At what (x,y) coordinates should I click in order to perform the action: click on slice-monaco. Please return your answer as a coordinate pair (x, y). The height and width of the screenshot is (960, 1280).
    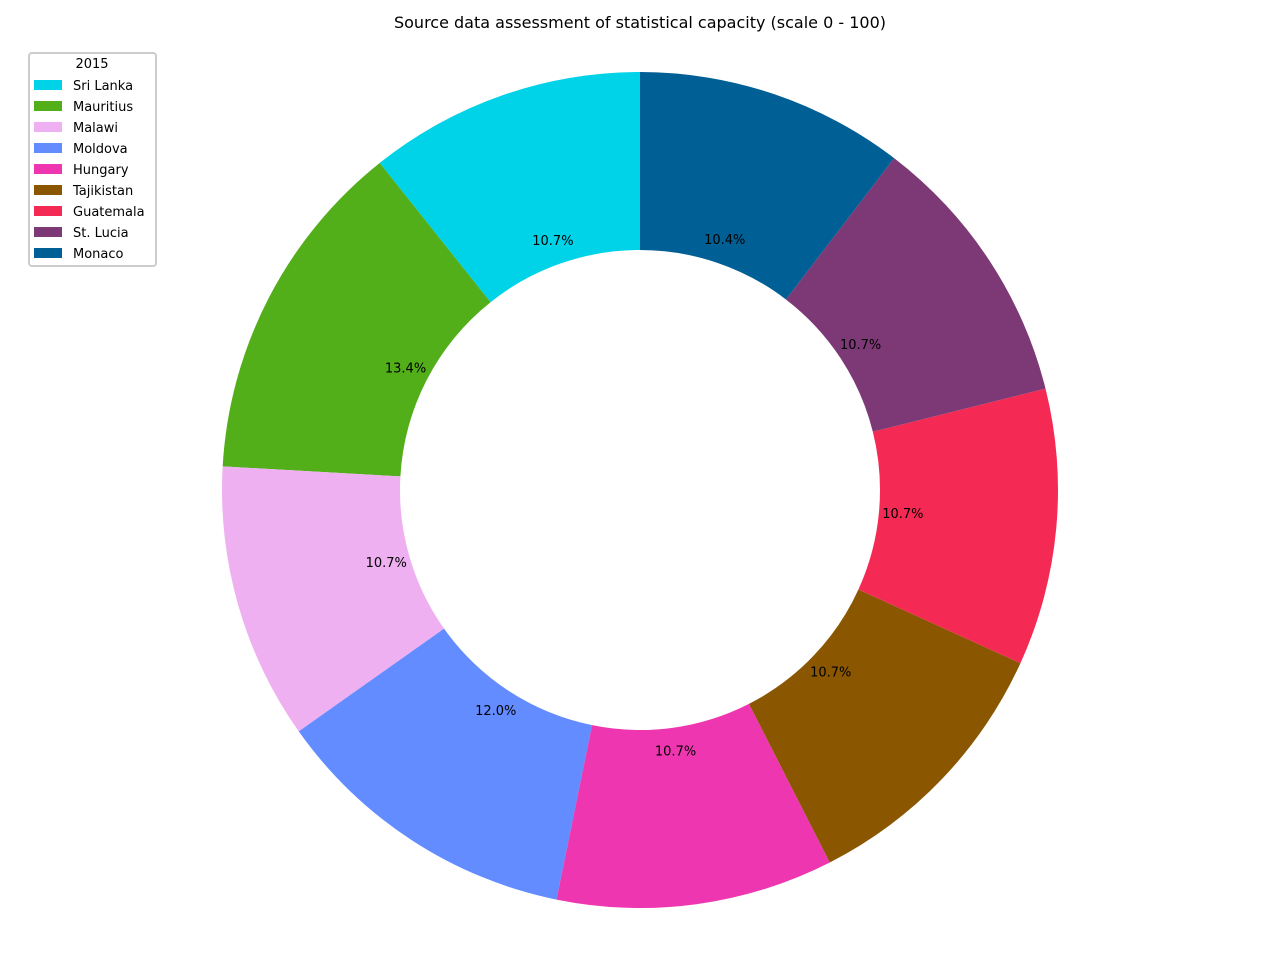
    Looking at the image, I should click on (767, 186).